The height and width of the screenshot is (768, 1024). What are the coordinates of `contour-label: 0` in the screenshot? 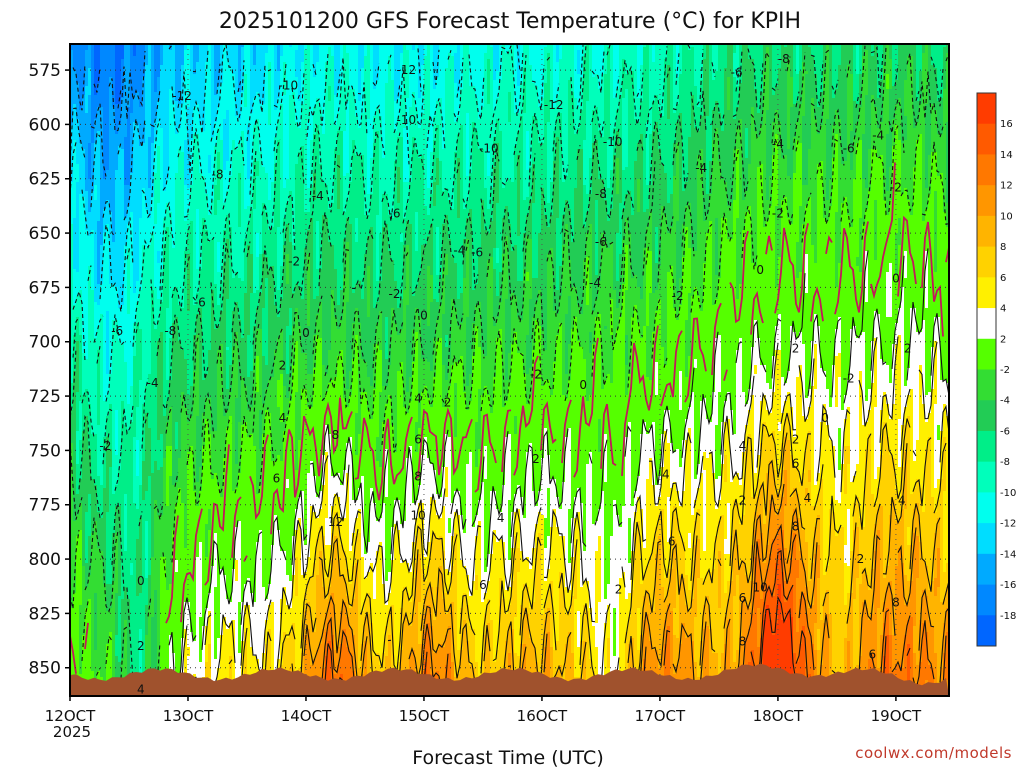 It's located at (306, 333).